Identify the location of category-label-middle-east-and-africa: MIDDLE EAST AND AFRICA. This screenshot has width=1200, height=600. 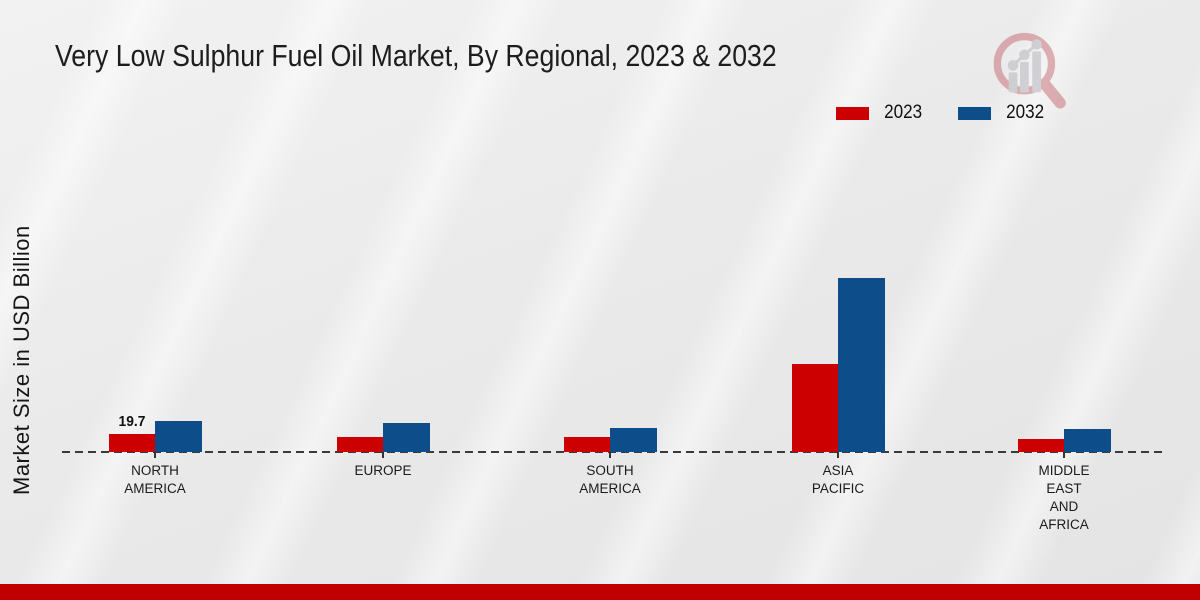
(1064, 497).